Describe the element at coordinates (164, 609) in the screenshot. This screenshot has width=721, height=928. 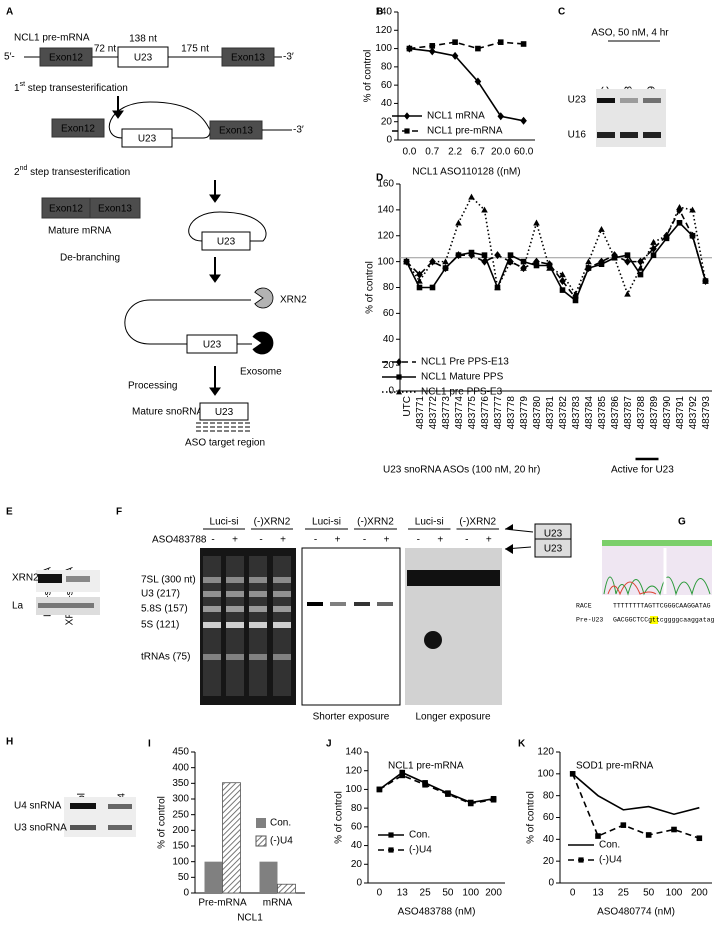
I see `marker-label: 5.8S (157)` at that location.